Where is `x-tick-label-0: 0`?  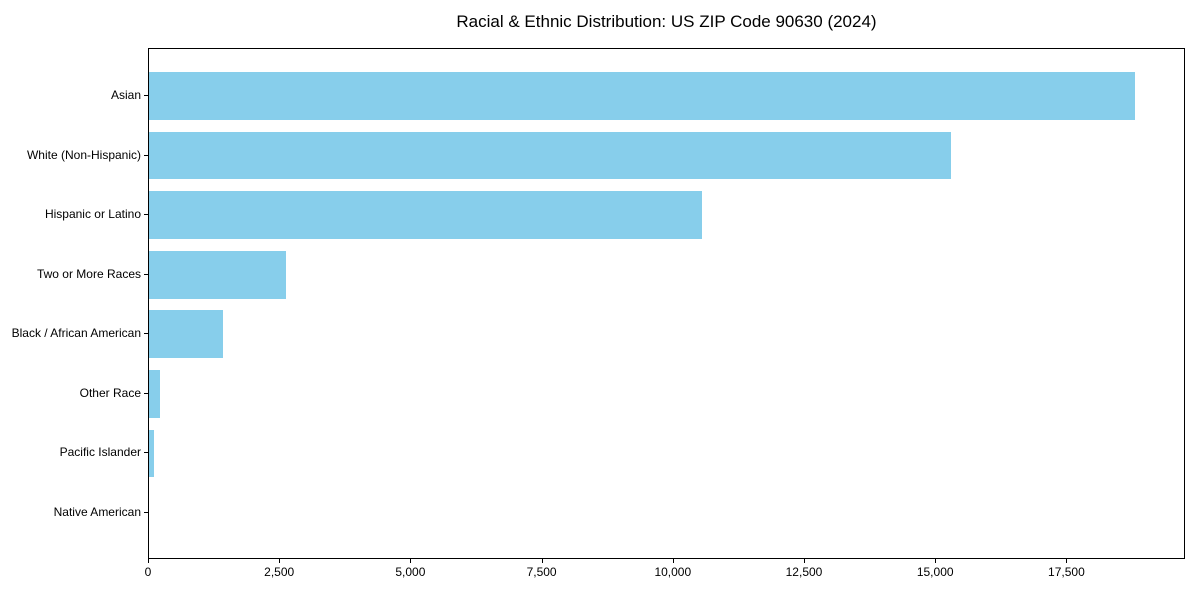 x-tick-label-0: 0 is located at coordinates (148, 572).